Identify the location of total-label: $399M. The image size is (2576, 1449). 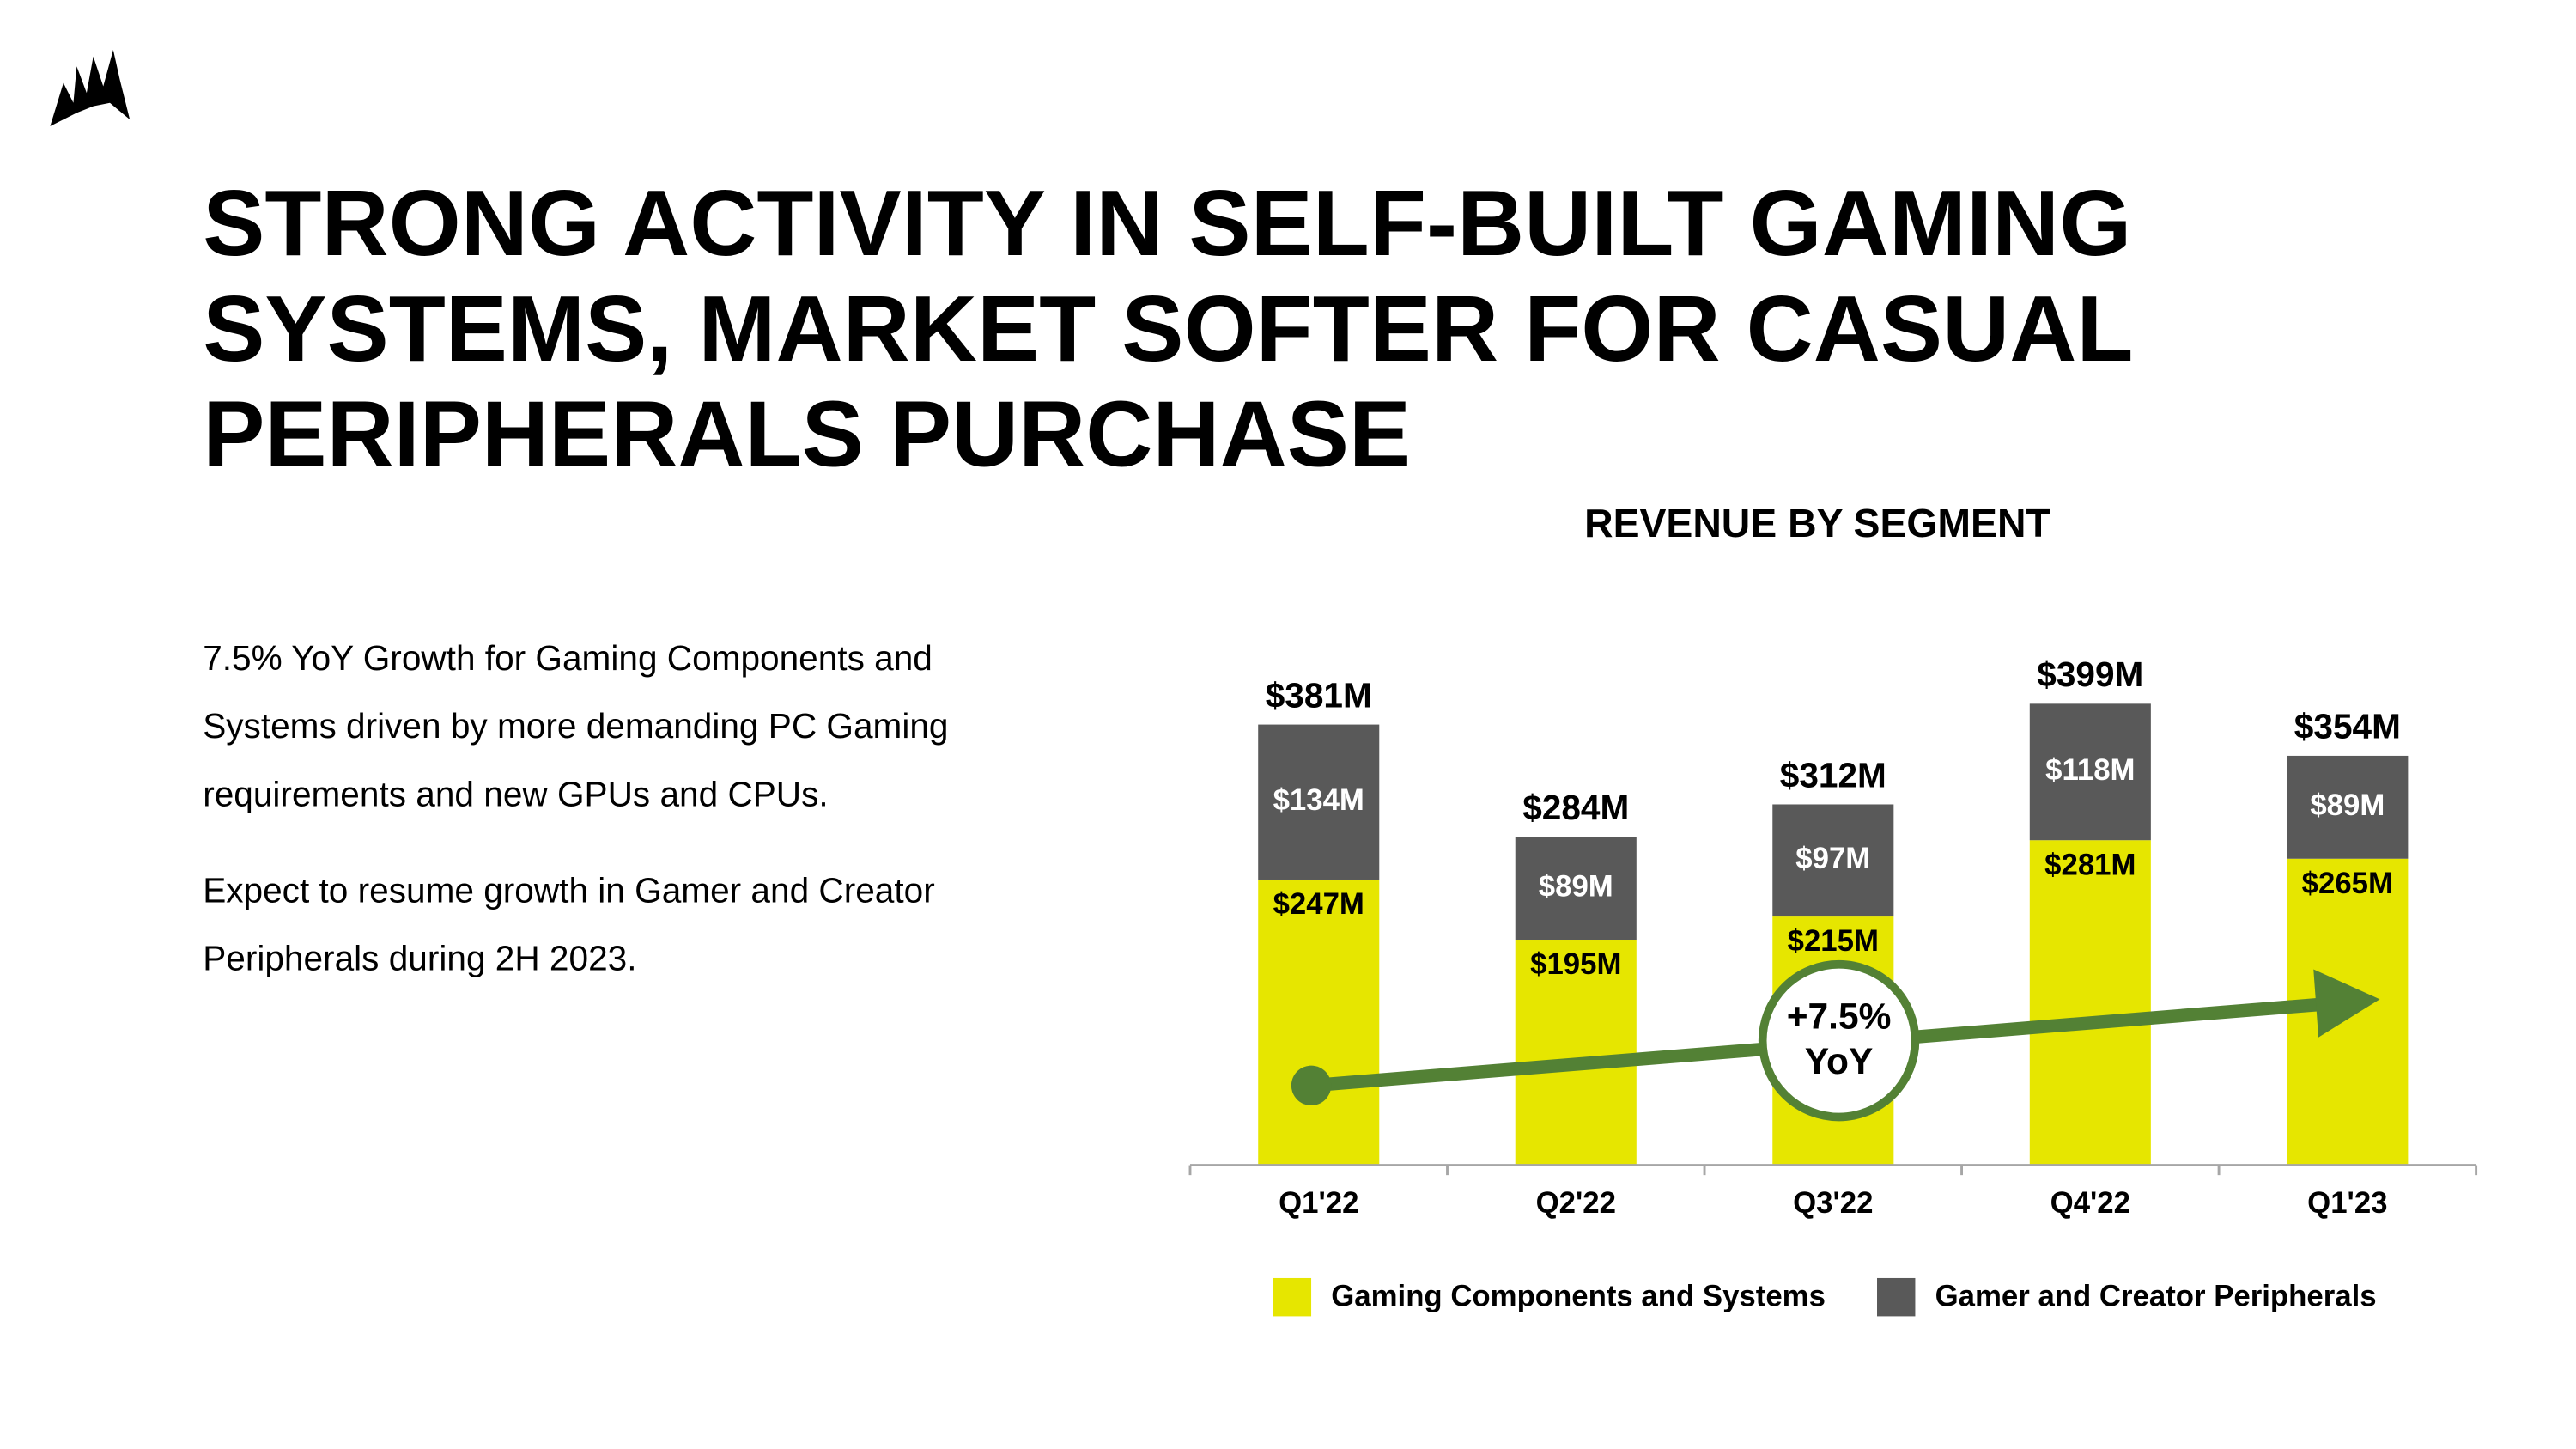
(2090, 674).